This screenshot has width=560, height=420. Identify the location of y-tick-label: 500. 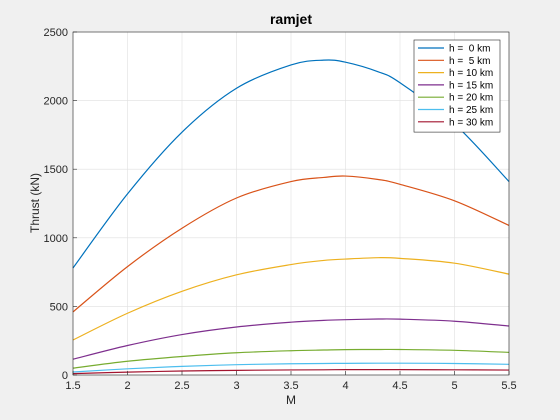
(59, 307).